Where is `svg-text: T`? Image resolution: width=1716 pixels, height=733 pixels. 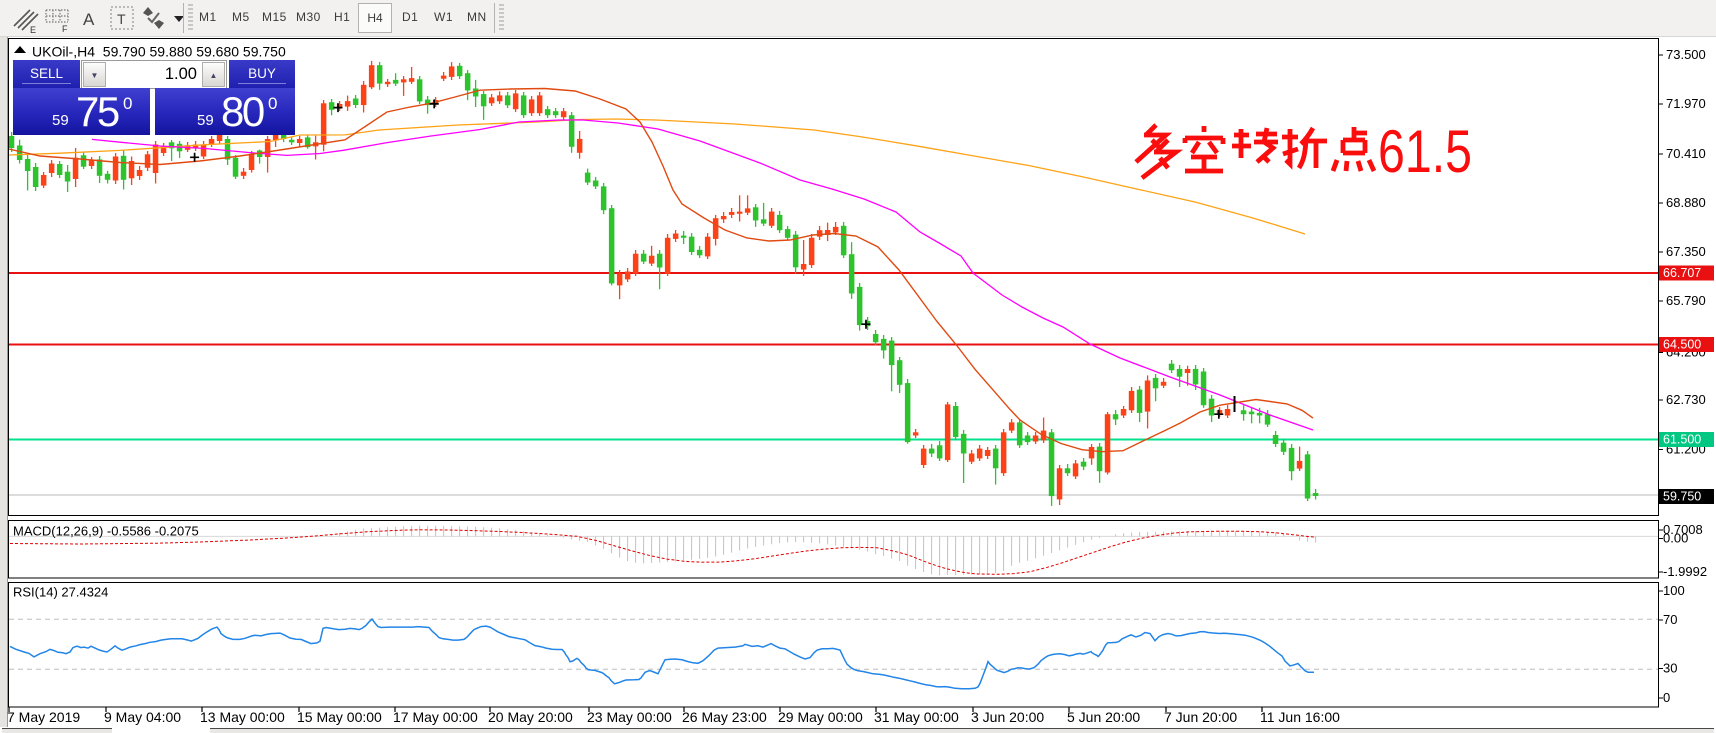 svg-text: T is located at coordinates (121, 19).